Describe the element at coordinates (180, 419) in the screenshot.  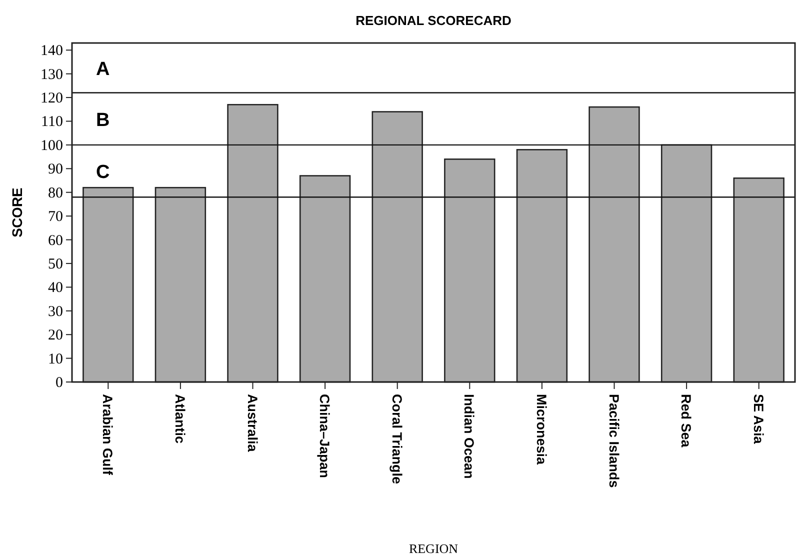
I see `x-tick-label: Atlantic` at that location.